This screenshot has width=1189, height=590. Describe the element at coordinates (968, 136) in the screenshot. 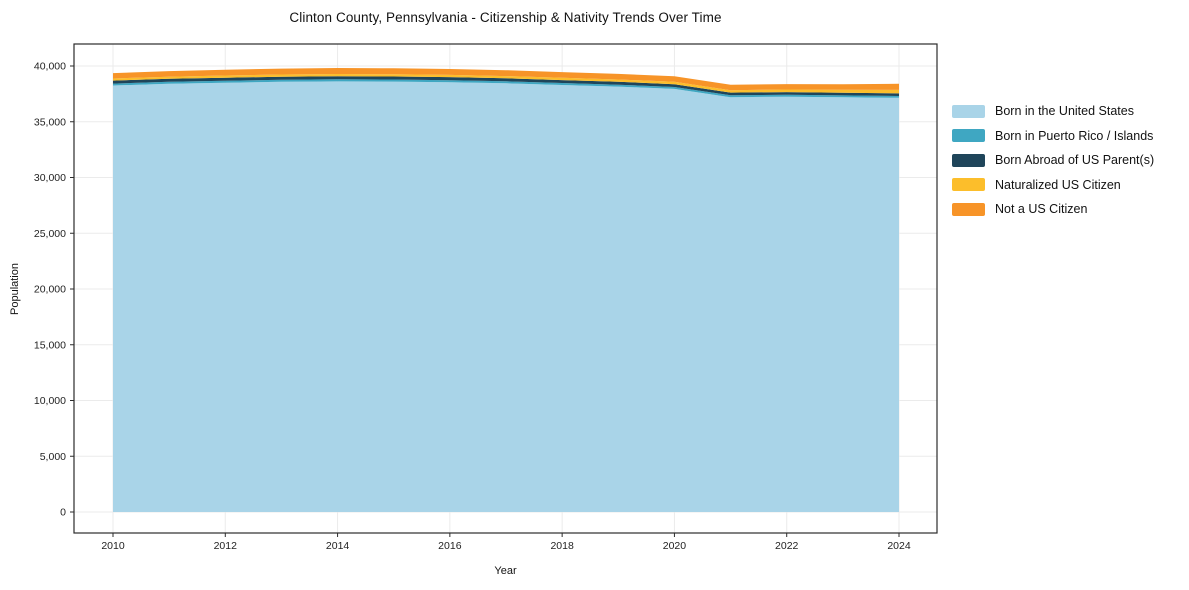

I see `legend-swatch-born-in-puerto-rico-islands` at that location.